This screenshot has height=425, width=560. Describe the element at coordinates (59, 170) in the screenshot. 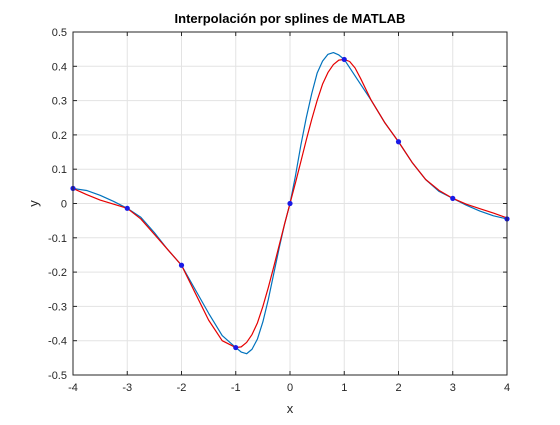

I see `y-tick-label: 0.1` at that location.